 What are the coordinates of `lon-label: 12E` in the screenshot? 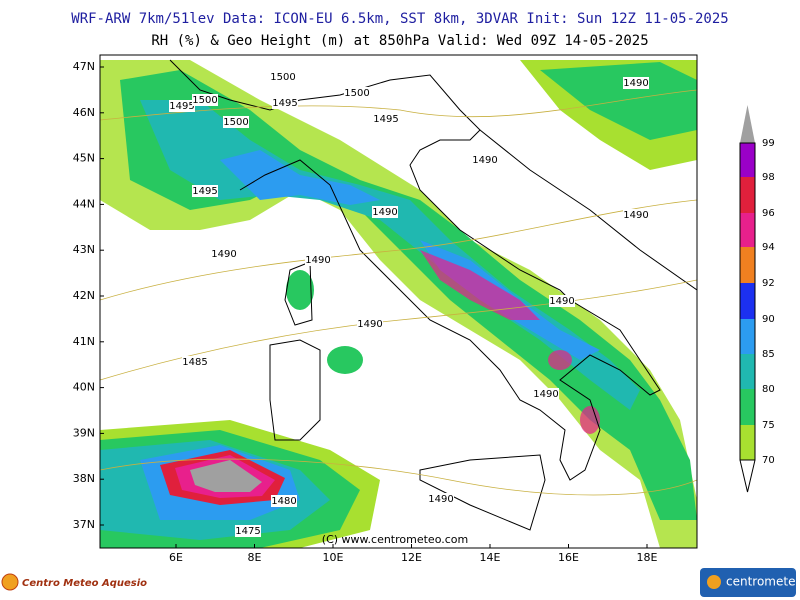 It's located at (411, 557).